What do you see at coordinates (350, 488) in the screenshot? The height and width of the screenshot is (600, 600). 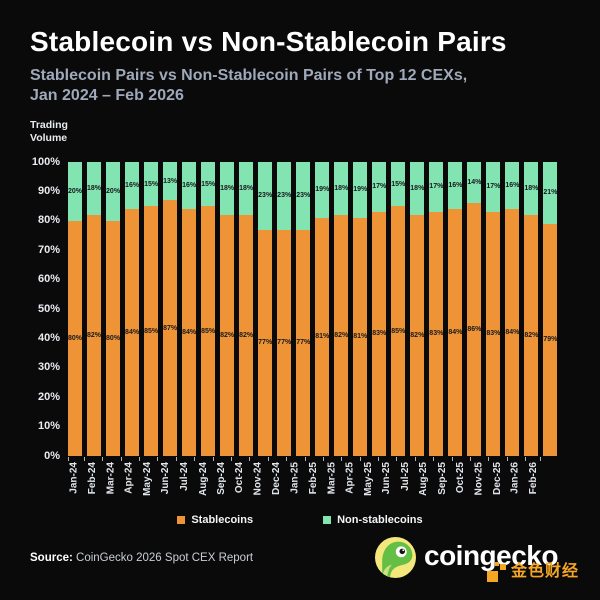 I see `x-axis-label-cell: Apr-25` at bounding box center [350, 488].